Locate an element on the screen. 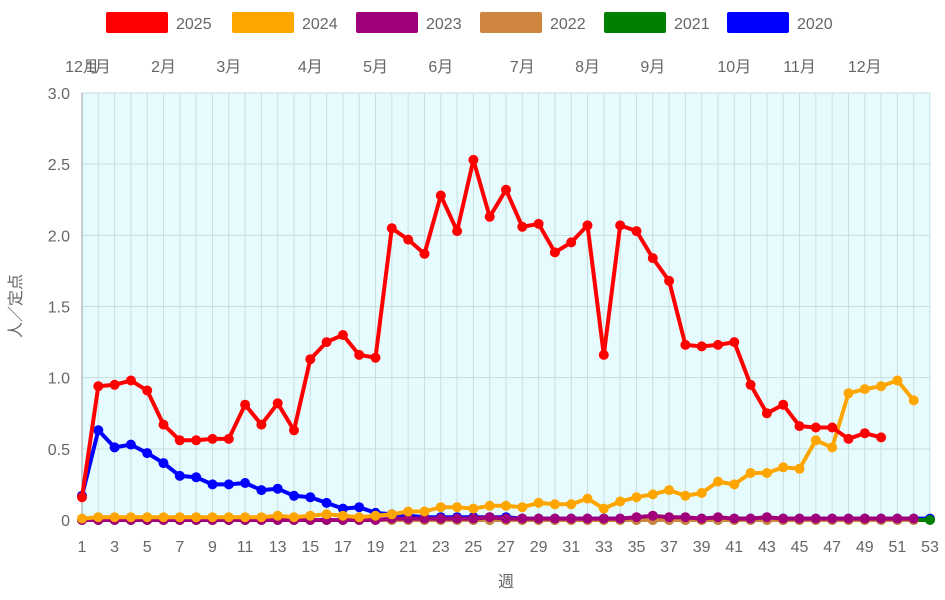 The height and width of the screenshot is (600, 945). legend-item-2023: 2023 is located at coordinates (409, 22).